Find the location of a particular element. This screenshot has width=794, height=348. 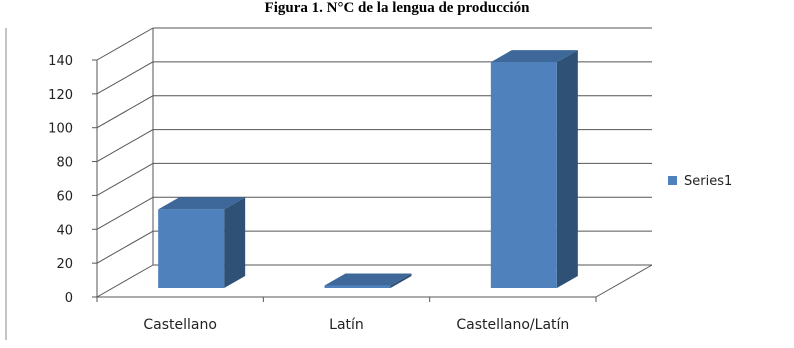

legend: Series1 is located at coordinates (700, 181).